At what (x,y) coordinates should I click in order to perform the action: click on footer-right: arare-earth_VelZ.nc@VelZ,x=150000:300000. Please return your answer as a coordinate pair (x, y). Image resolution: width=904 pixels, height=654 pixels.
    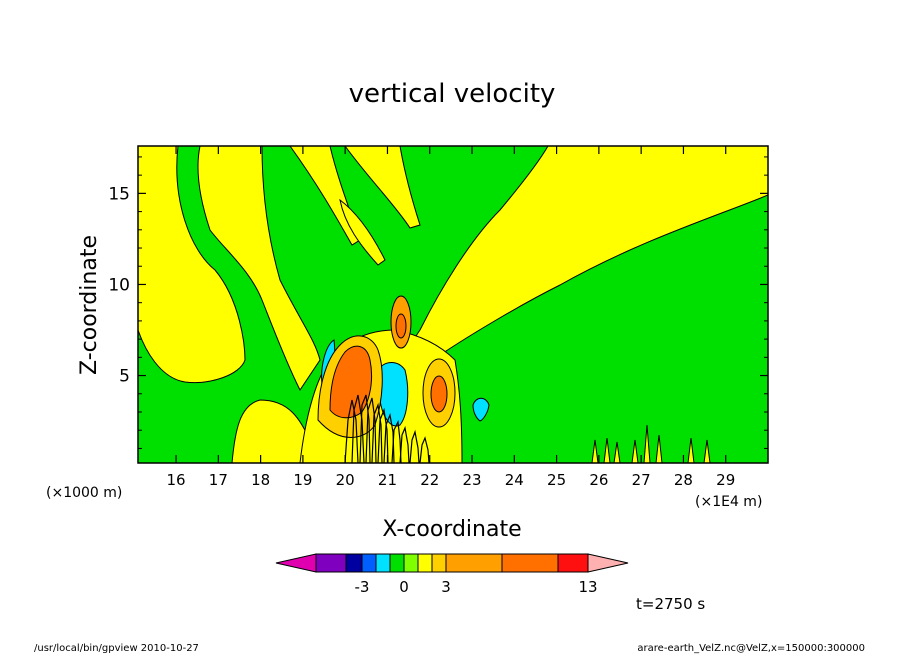
    Looking at the image, I should click on (751, 648).